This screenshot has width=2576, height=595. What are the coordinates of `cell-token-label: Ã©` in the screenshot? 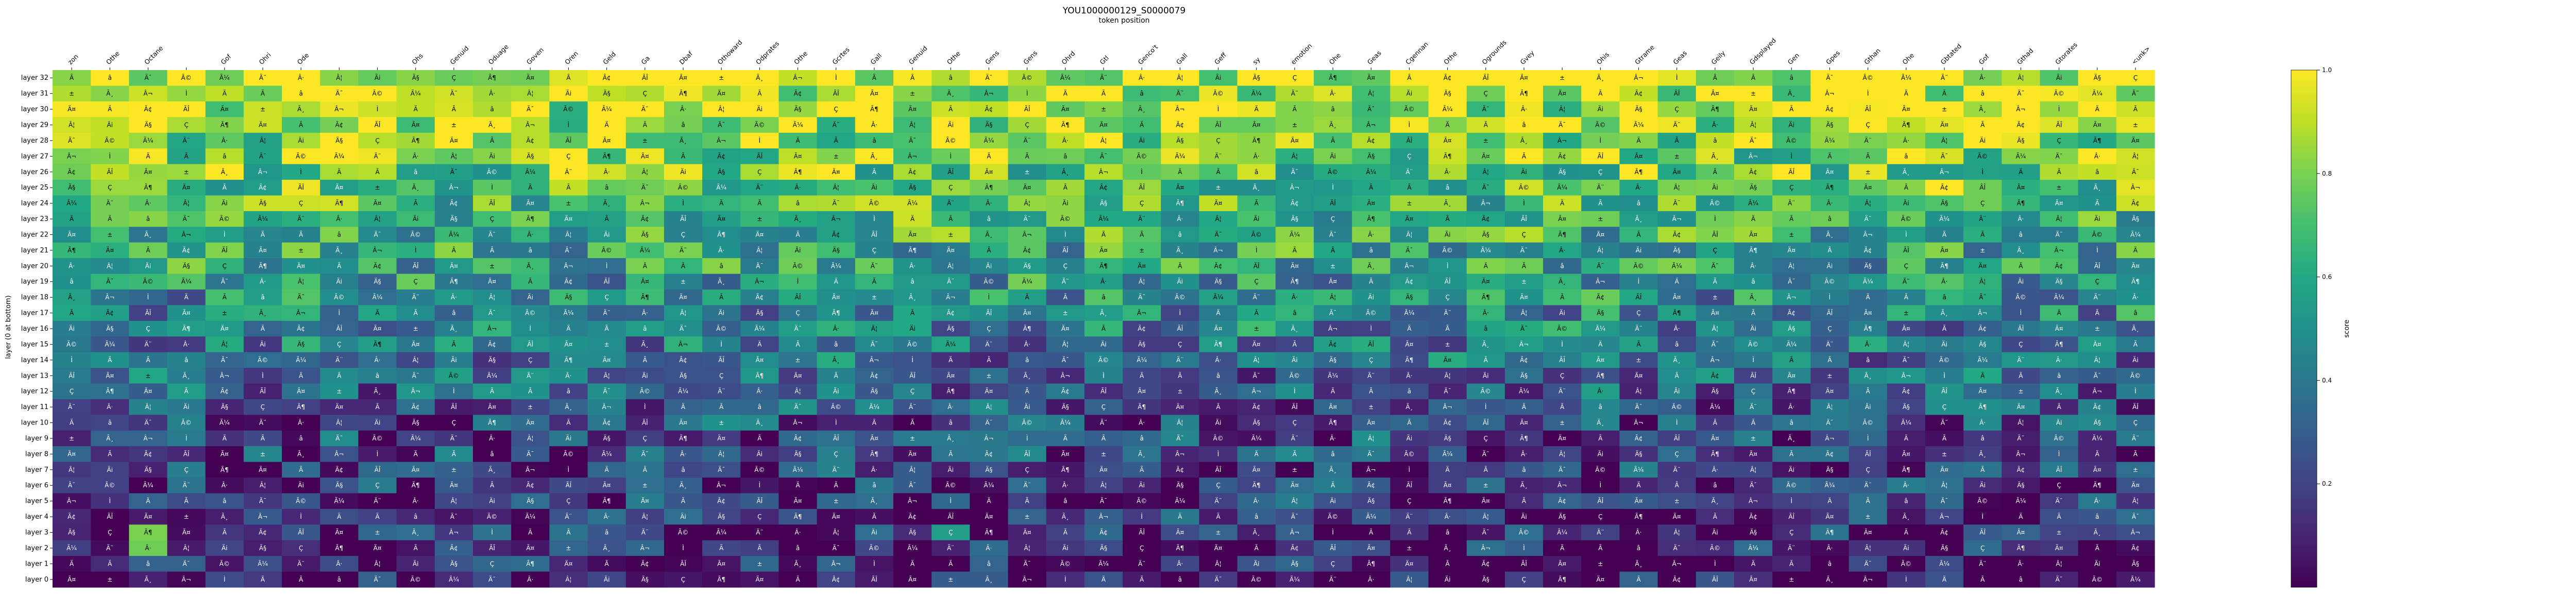 It's located at (1792, 140).